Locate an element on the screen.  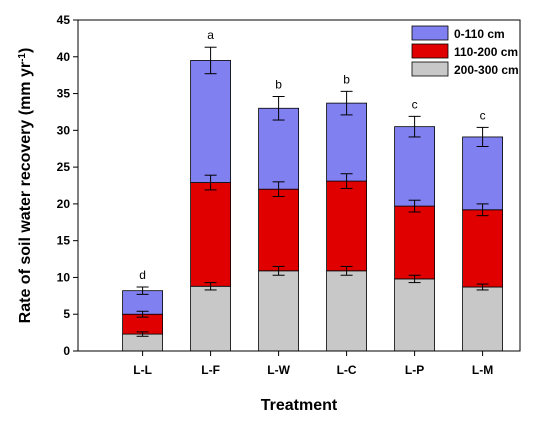
significance-letter: a is located at coordinates (210, 35).